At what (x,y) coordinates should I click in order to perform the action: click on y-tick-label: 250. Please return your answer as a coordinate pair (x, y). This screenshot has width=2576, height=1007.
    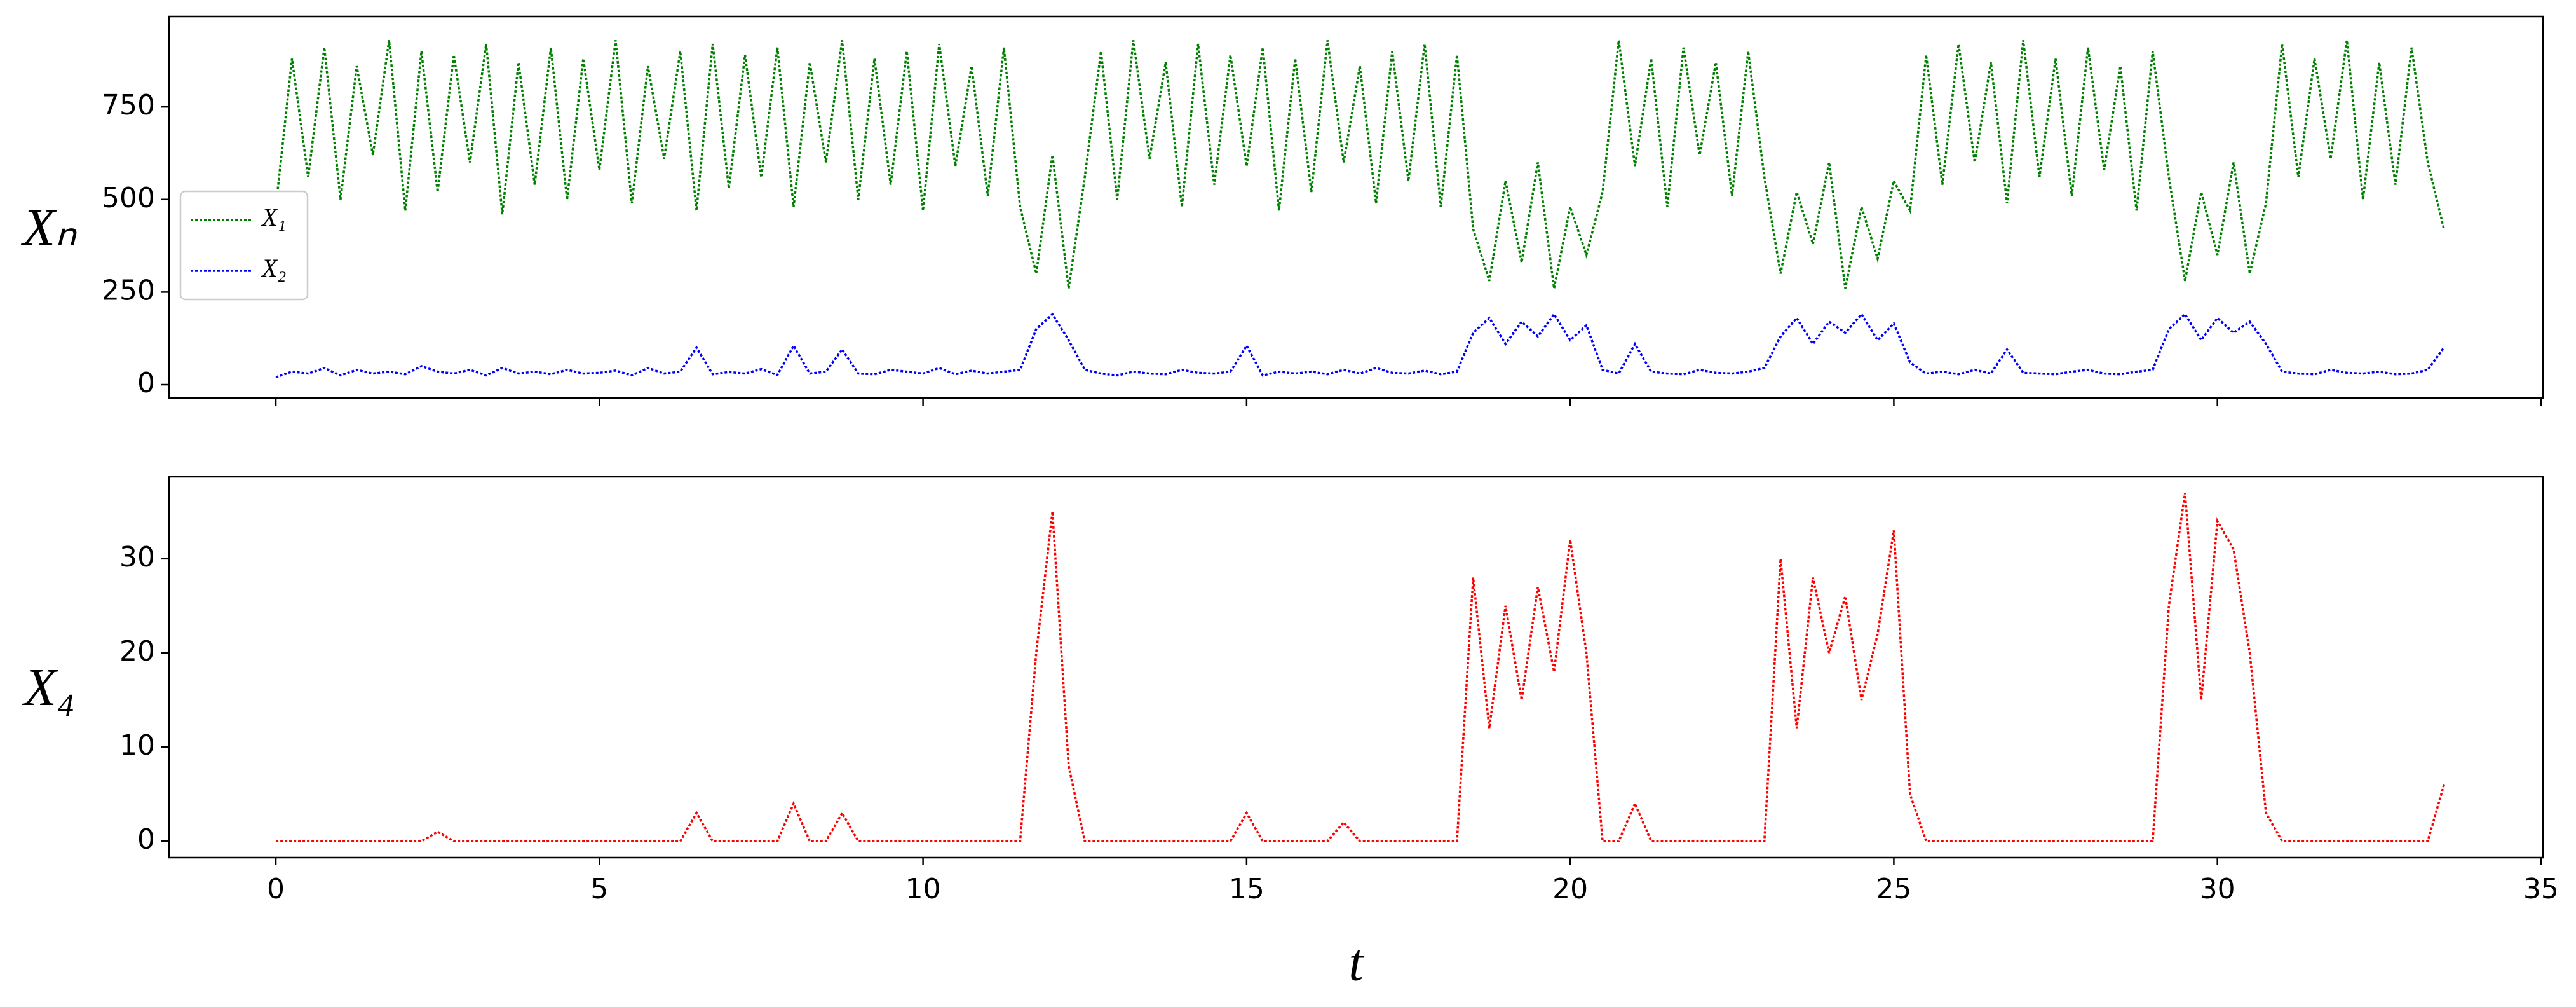
    Looking at the image, I should click on (128, 290).